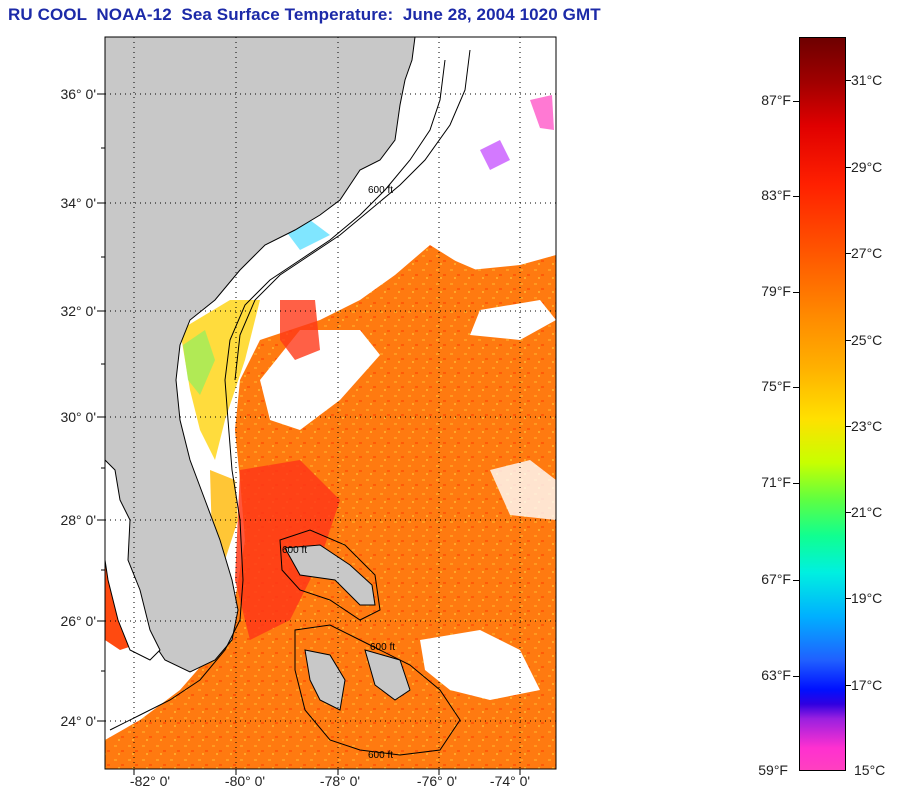 This screenshot has width=897, height=793. What do you see at coordinates (78, 621) in the screenshot?
I see `lat-label: 26° 0'` at bounding box center [78, 621].